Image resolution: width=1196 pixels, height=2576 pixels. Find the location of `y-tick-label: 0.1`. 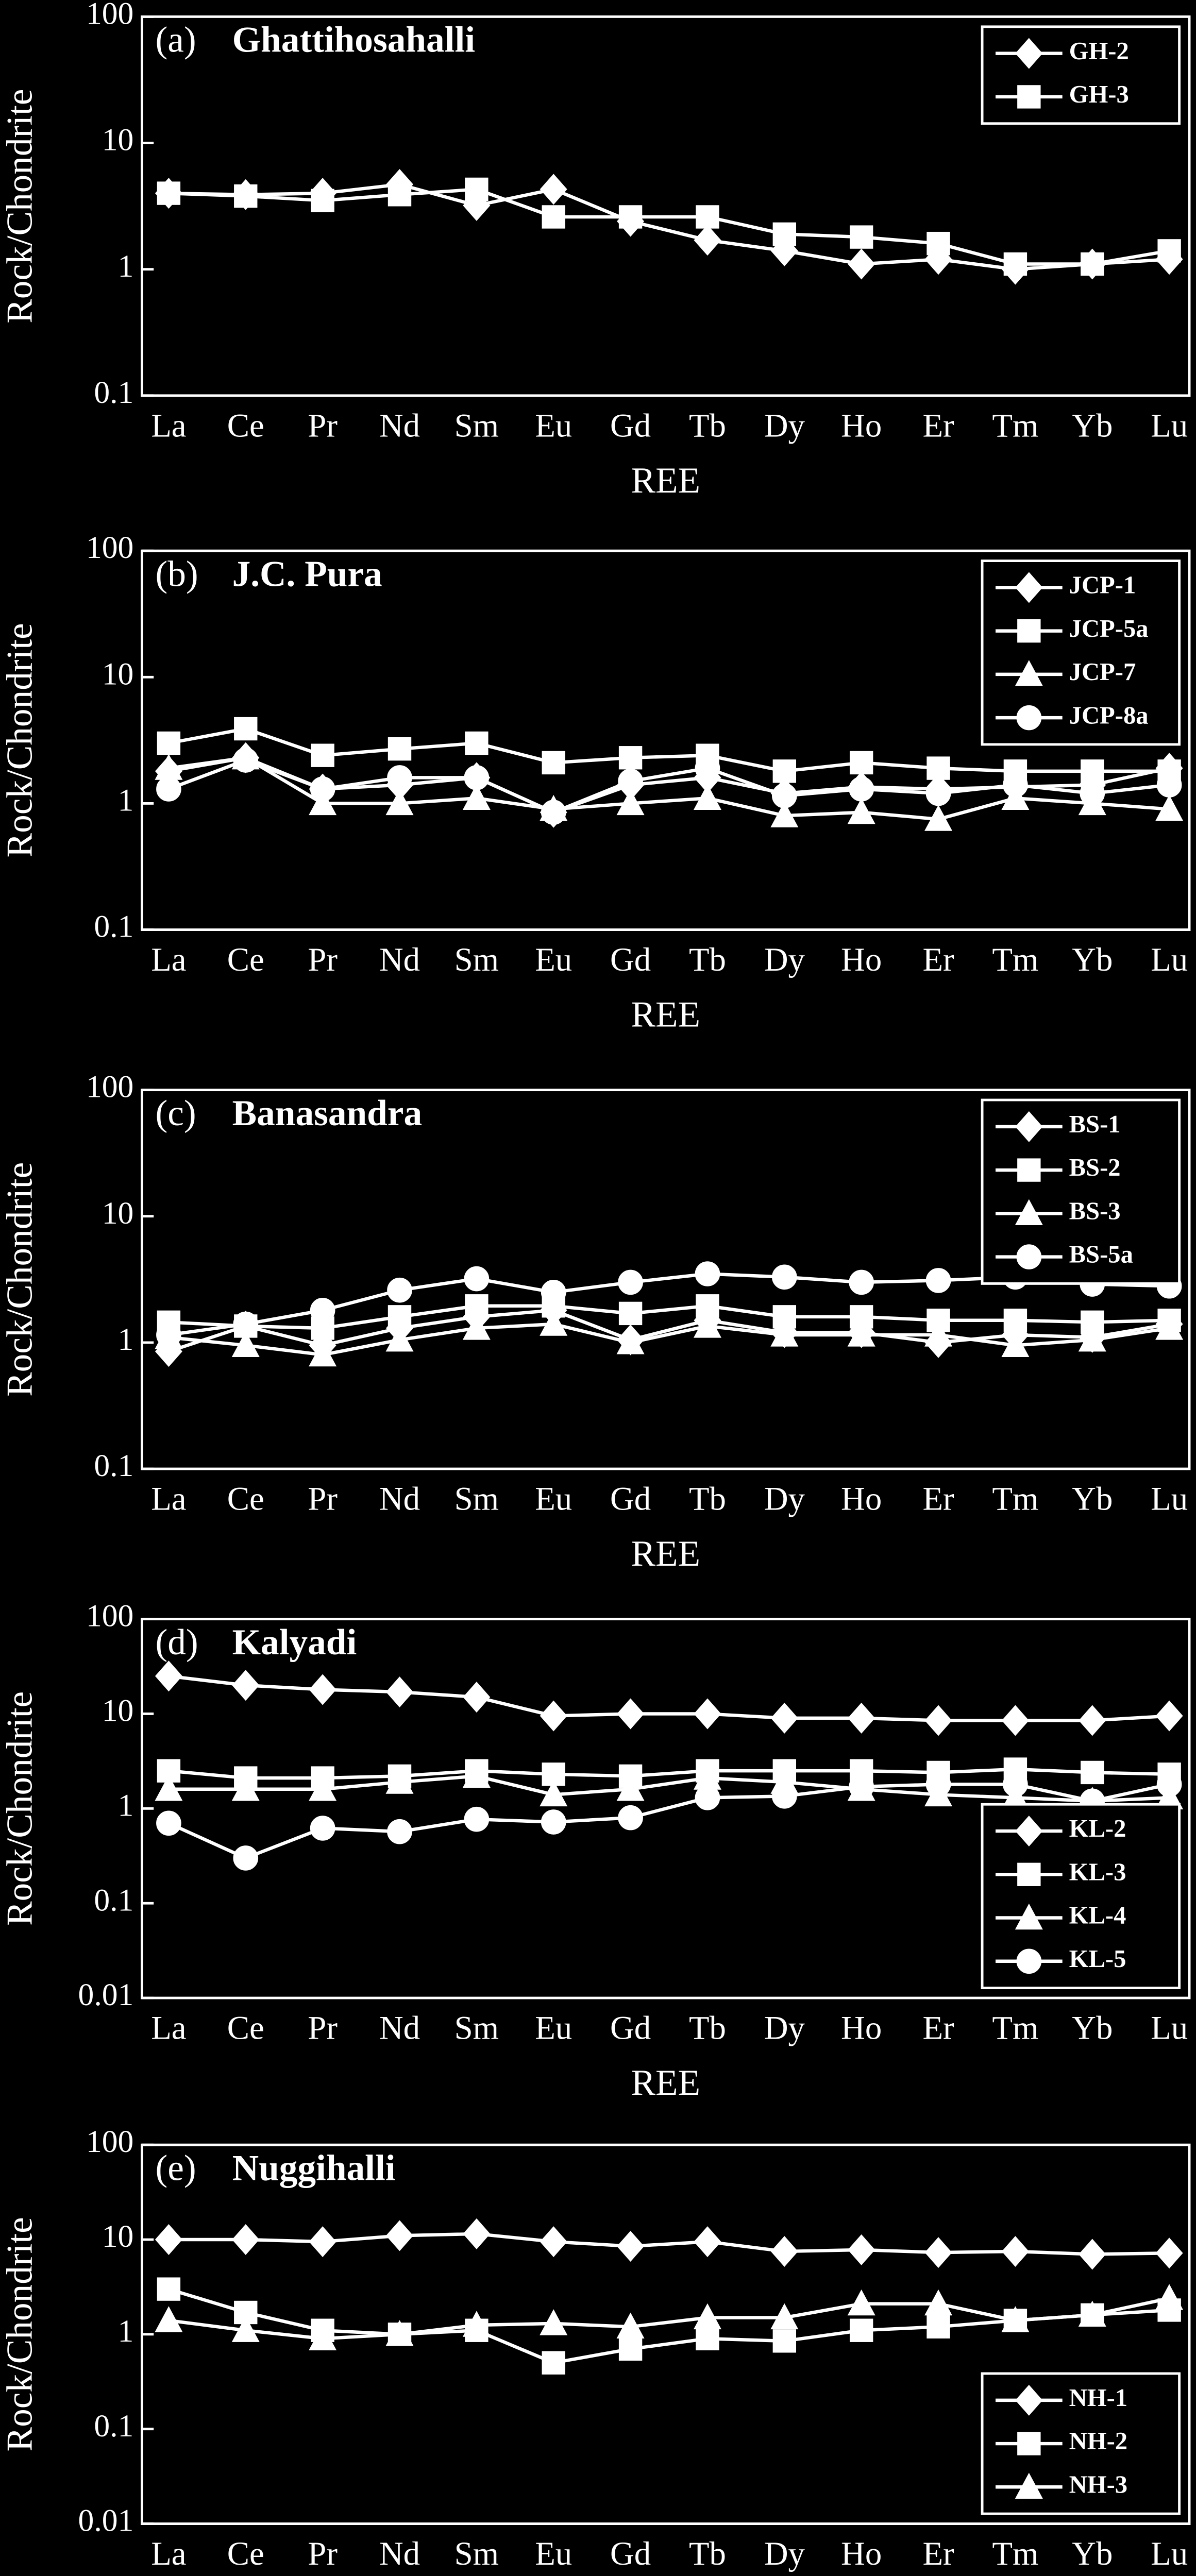

y-tick-label: 0.1 is located at coordinates (113, 927).